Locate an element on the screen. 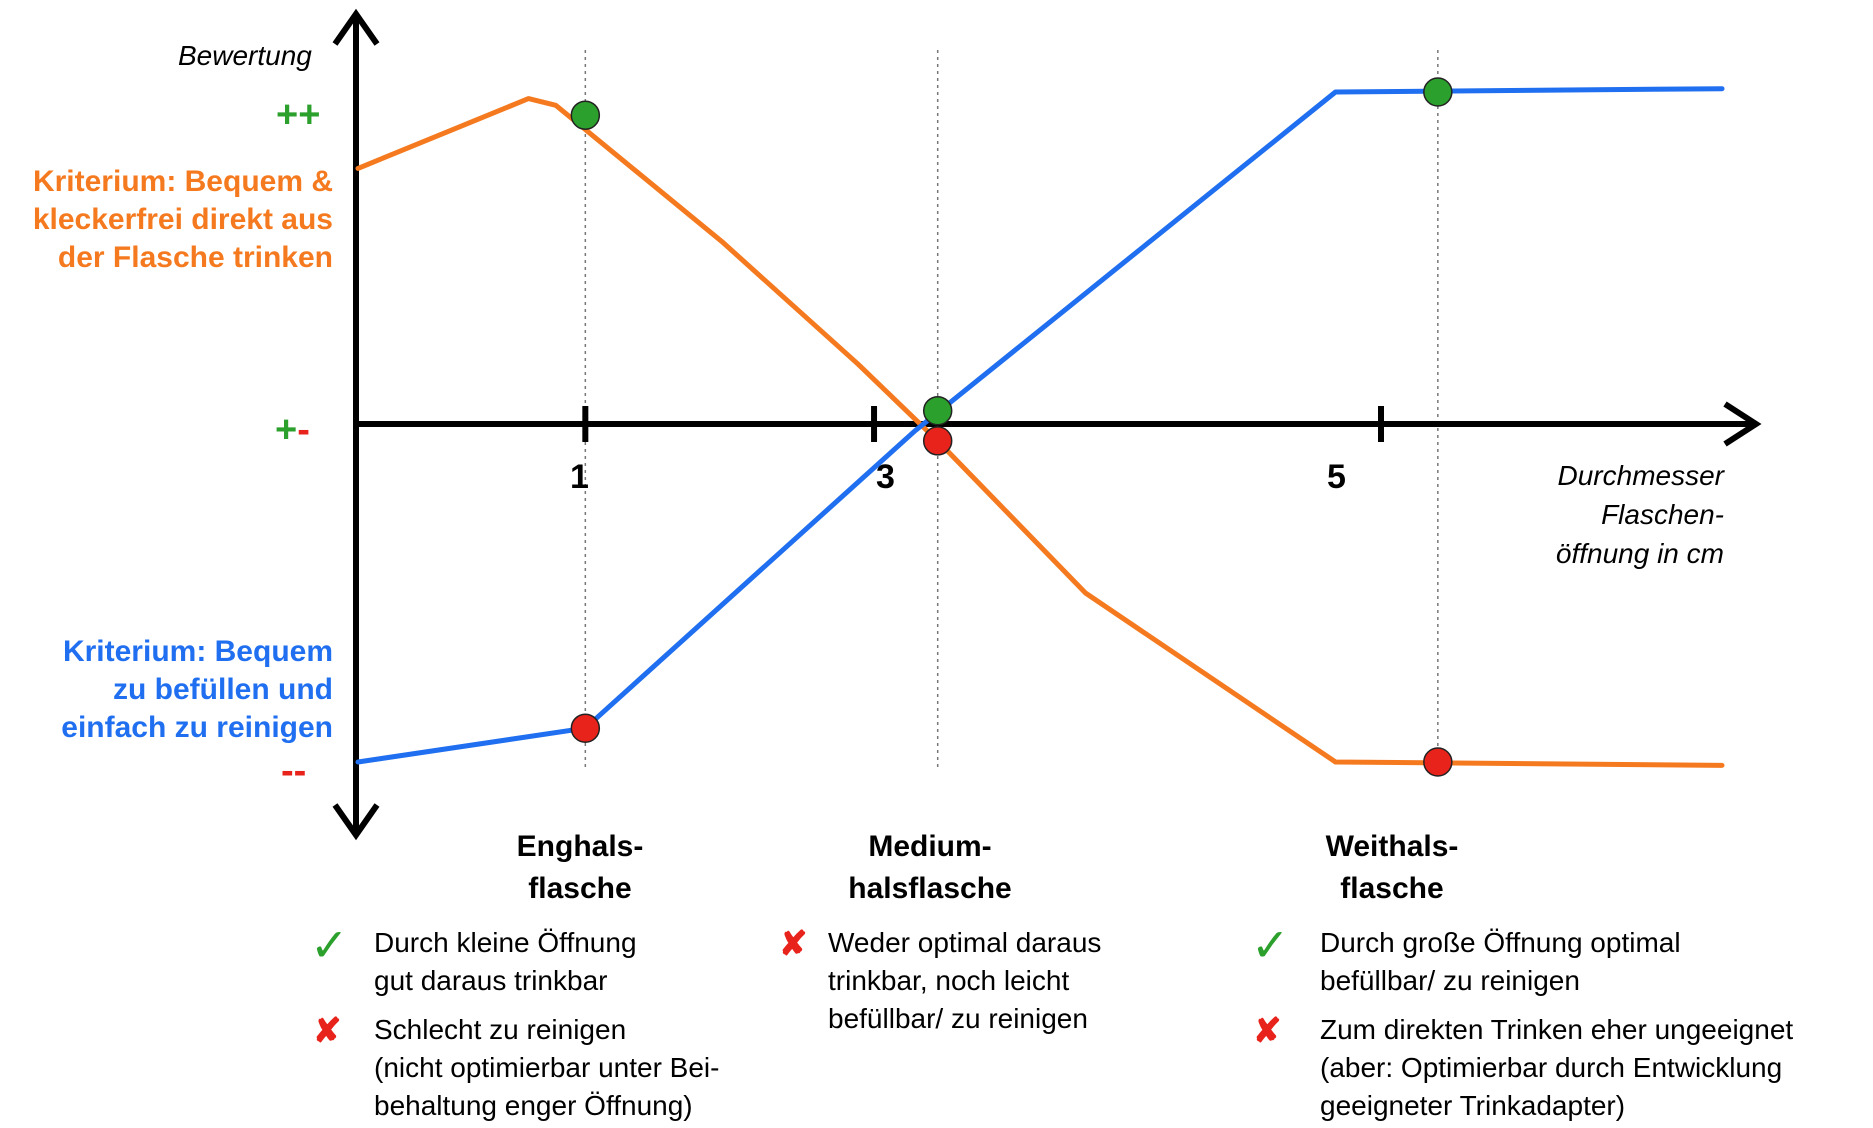 This screenshot has height=1128, width=1873. y-axis-arrow-up is located at coordinates (356, 27).